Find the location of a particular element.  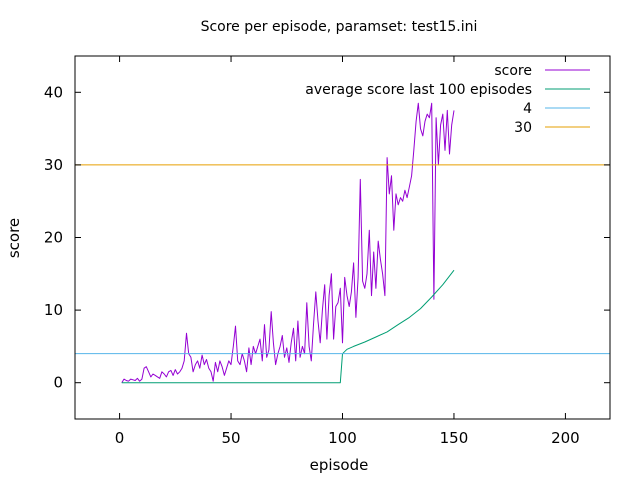

legend-label-2: 4 is located at coordinates (527, 109).